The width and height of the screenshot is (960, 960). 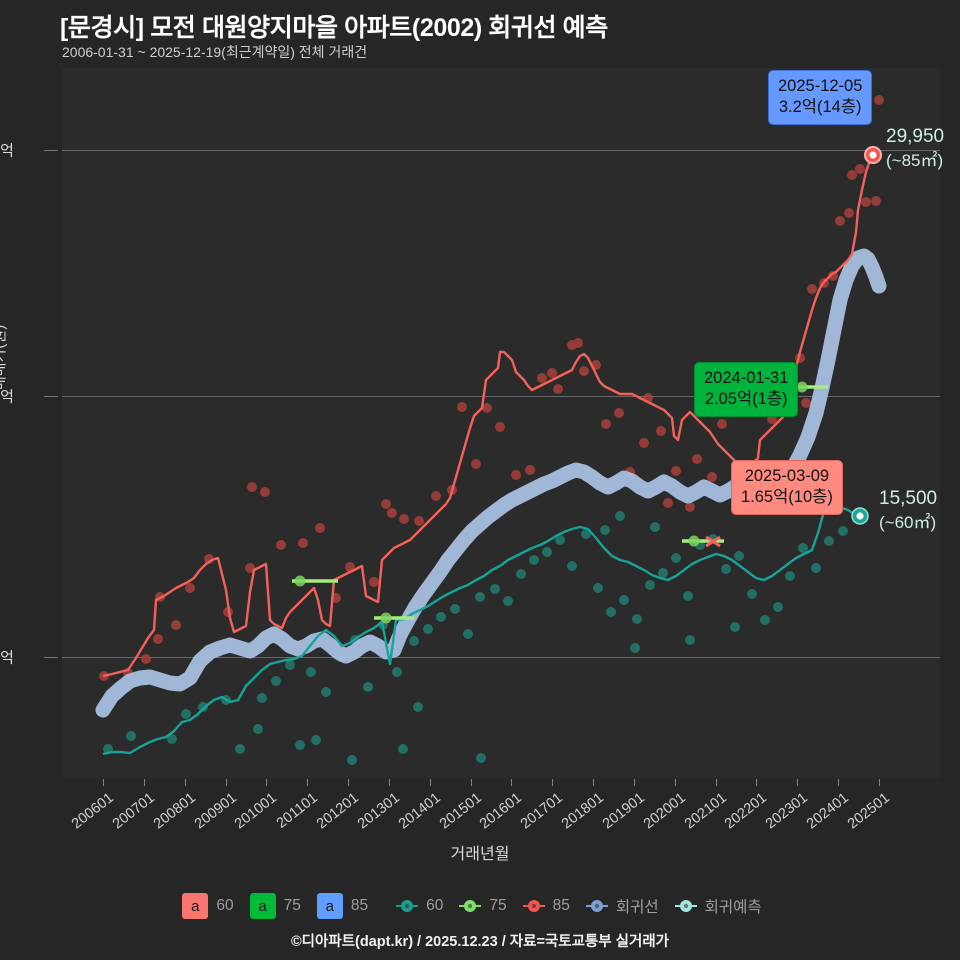 What do you see at coordinates (501, 657) in the screenshot?
I see `gridline-1eok` at bounding box center [501, 657].